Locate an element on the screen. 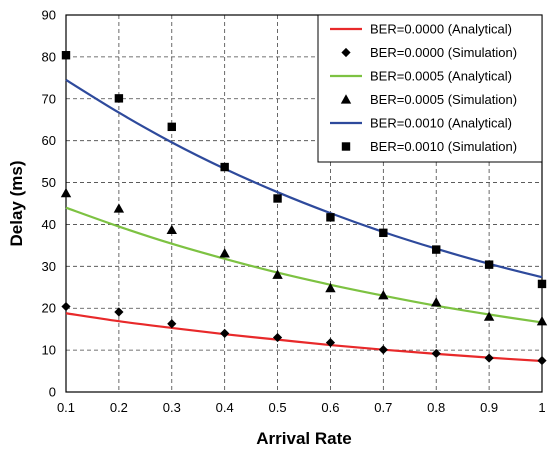  x-axis-label: Arrival Rate is located at coordinates (303, 438).